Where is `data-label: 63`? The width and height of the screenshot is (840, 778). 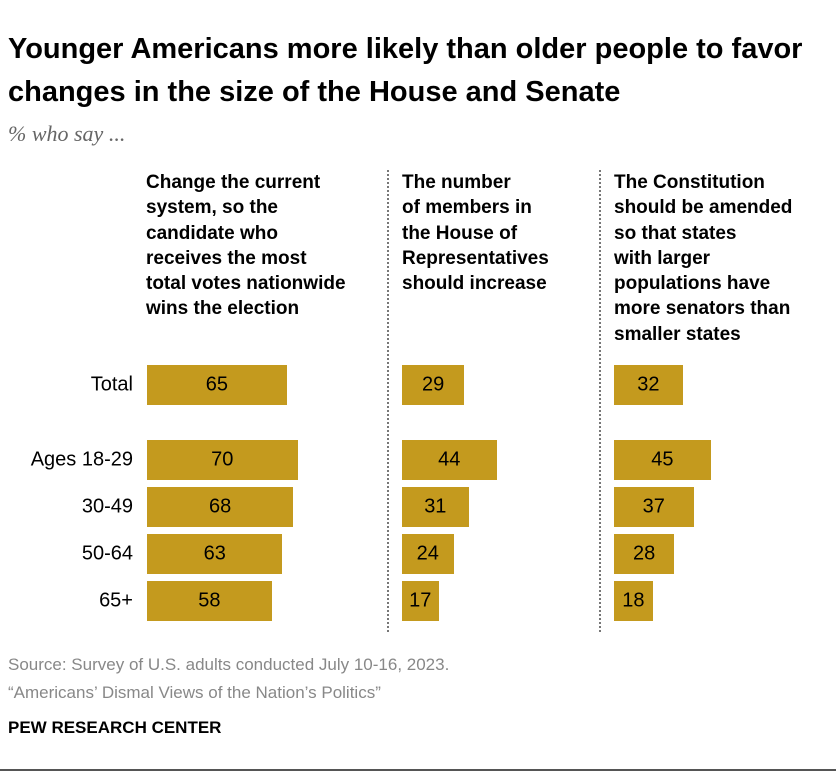 data-label: 63 is located at coordinates (214, 553).